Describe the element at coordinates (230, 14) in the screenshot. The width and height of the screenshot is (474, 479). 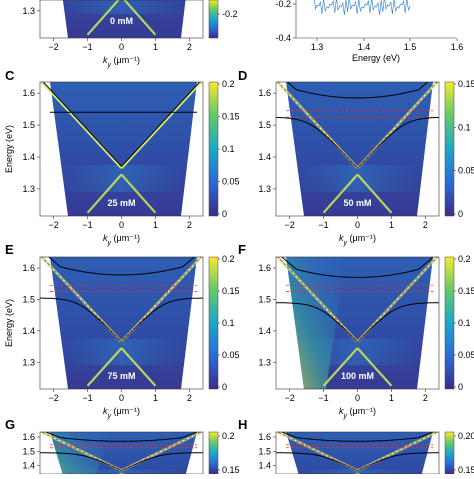
I see `colorbar-tick-label: -0.2` at that location.